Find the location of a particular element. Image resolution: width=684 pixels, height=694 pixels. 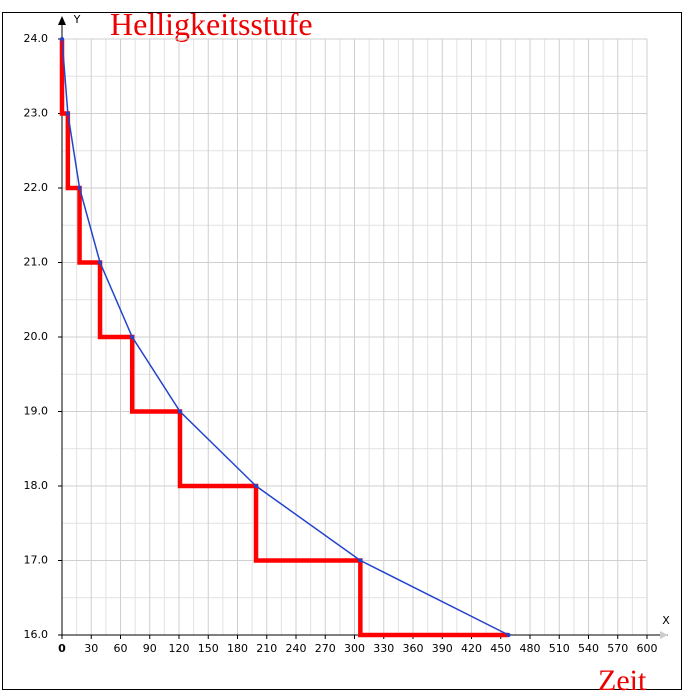

x-tick-label: 570 is located at coordinates (617, 648).